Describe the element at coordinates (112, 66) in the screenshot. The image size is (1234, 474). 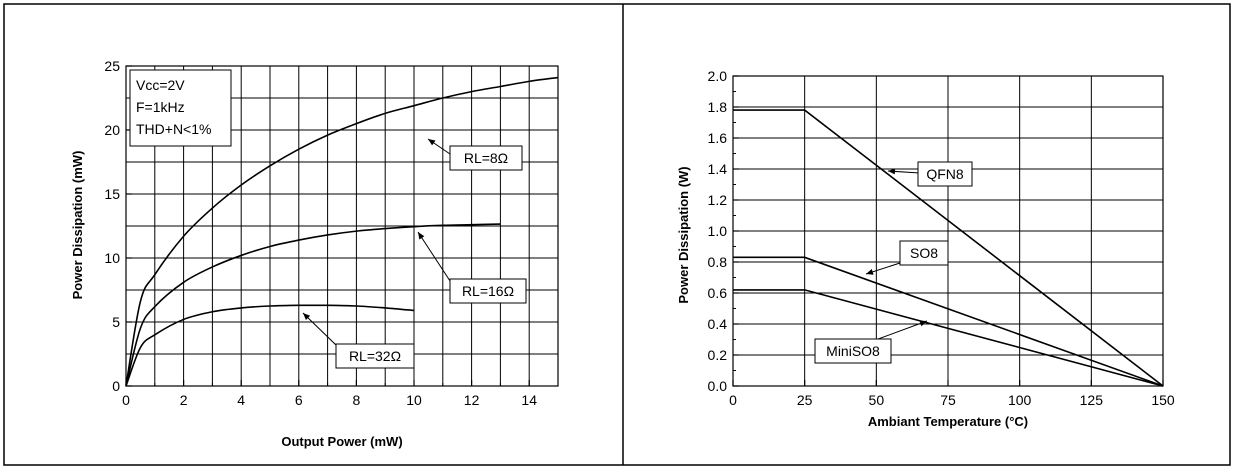
I see `left-chart-y-tick-label: 25` at that location.